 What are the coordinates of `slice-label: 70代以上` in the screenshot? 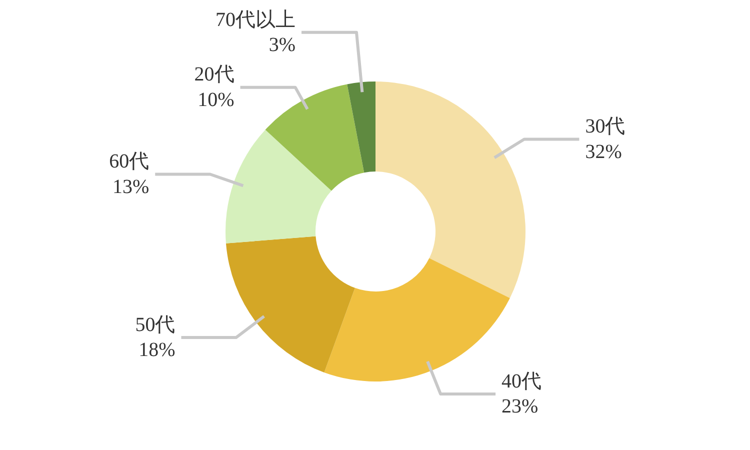 It's located at (255, 19).